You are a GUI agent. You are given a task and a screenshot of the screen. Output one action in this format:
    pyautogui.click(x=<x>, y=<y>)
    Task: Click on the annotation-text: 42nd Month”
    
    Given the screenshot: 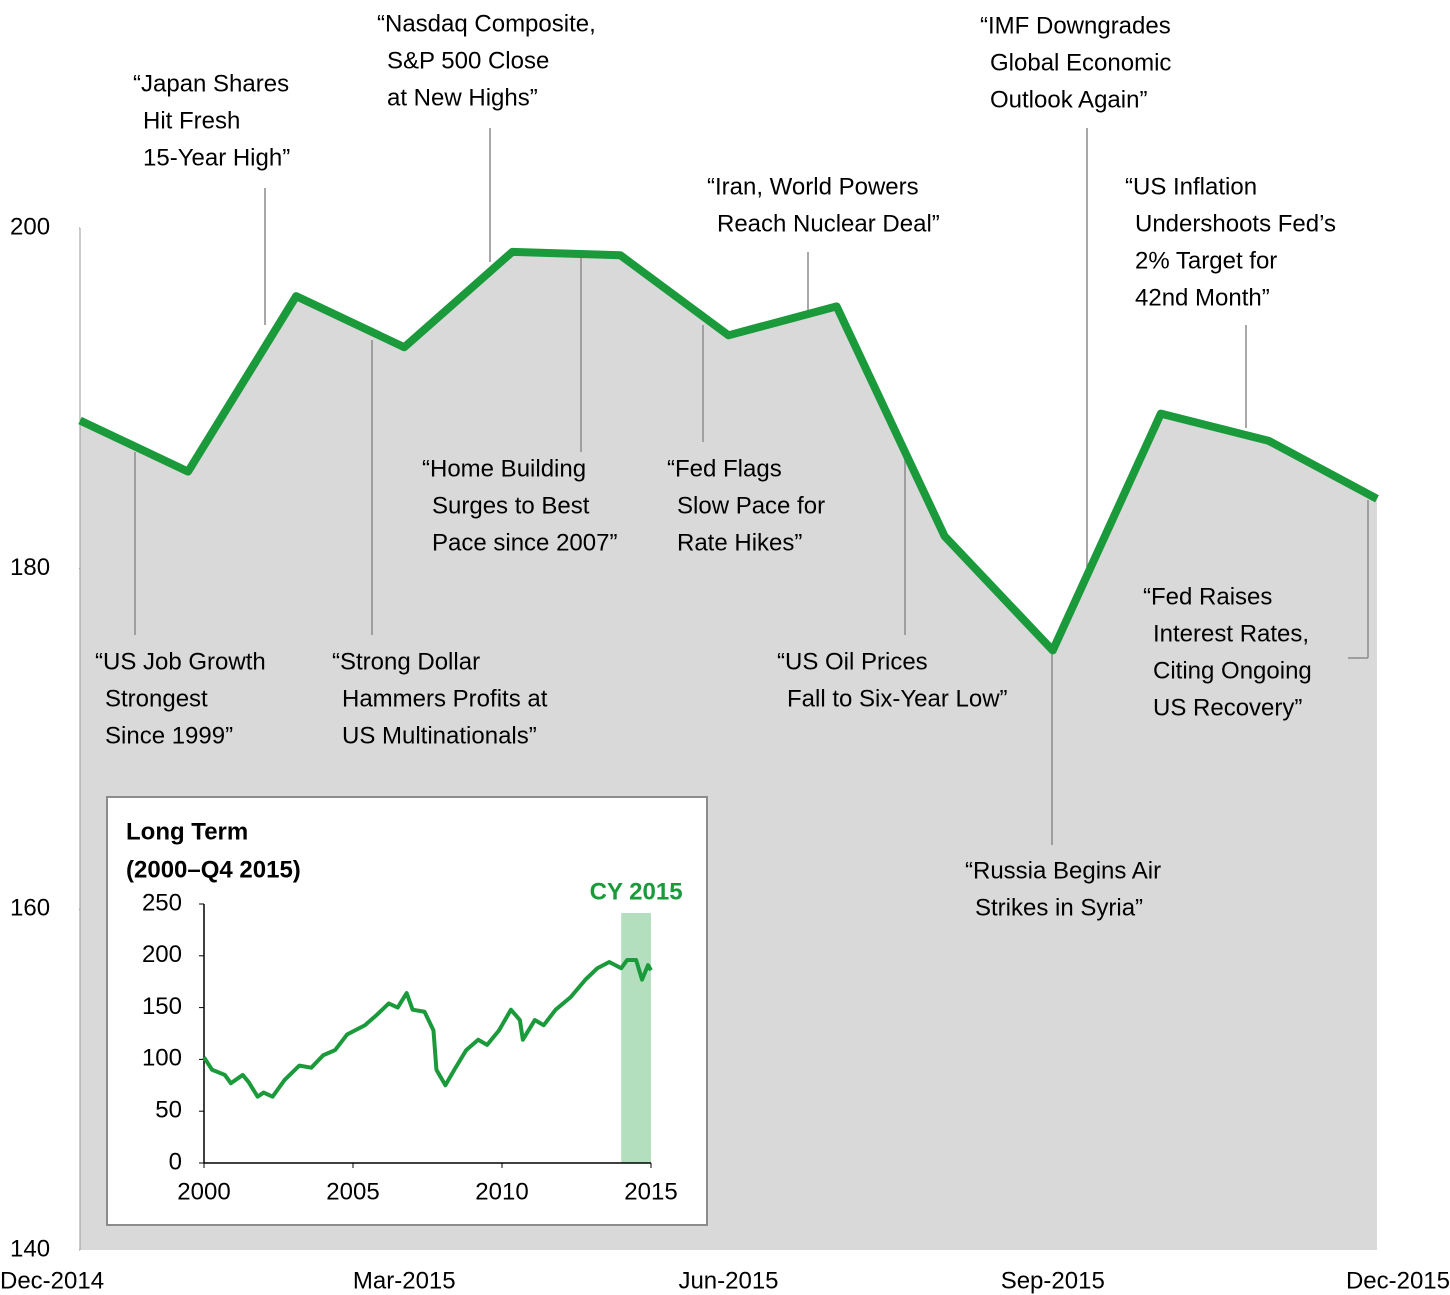 What is the action you would take?
    pyautogui.click(x=1202, y=297)
    